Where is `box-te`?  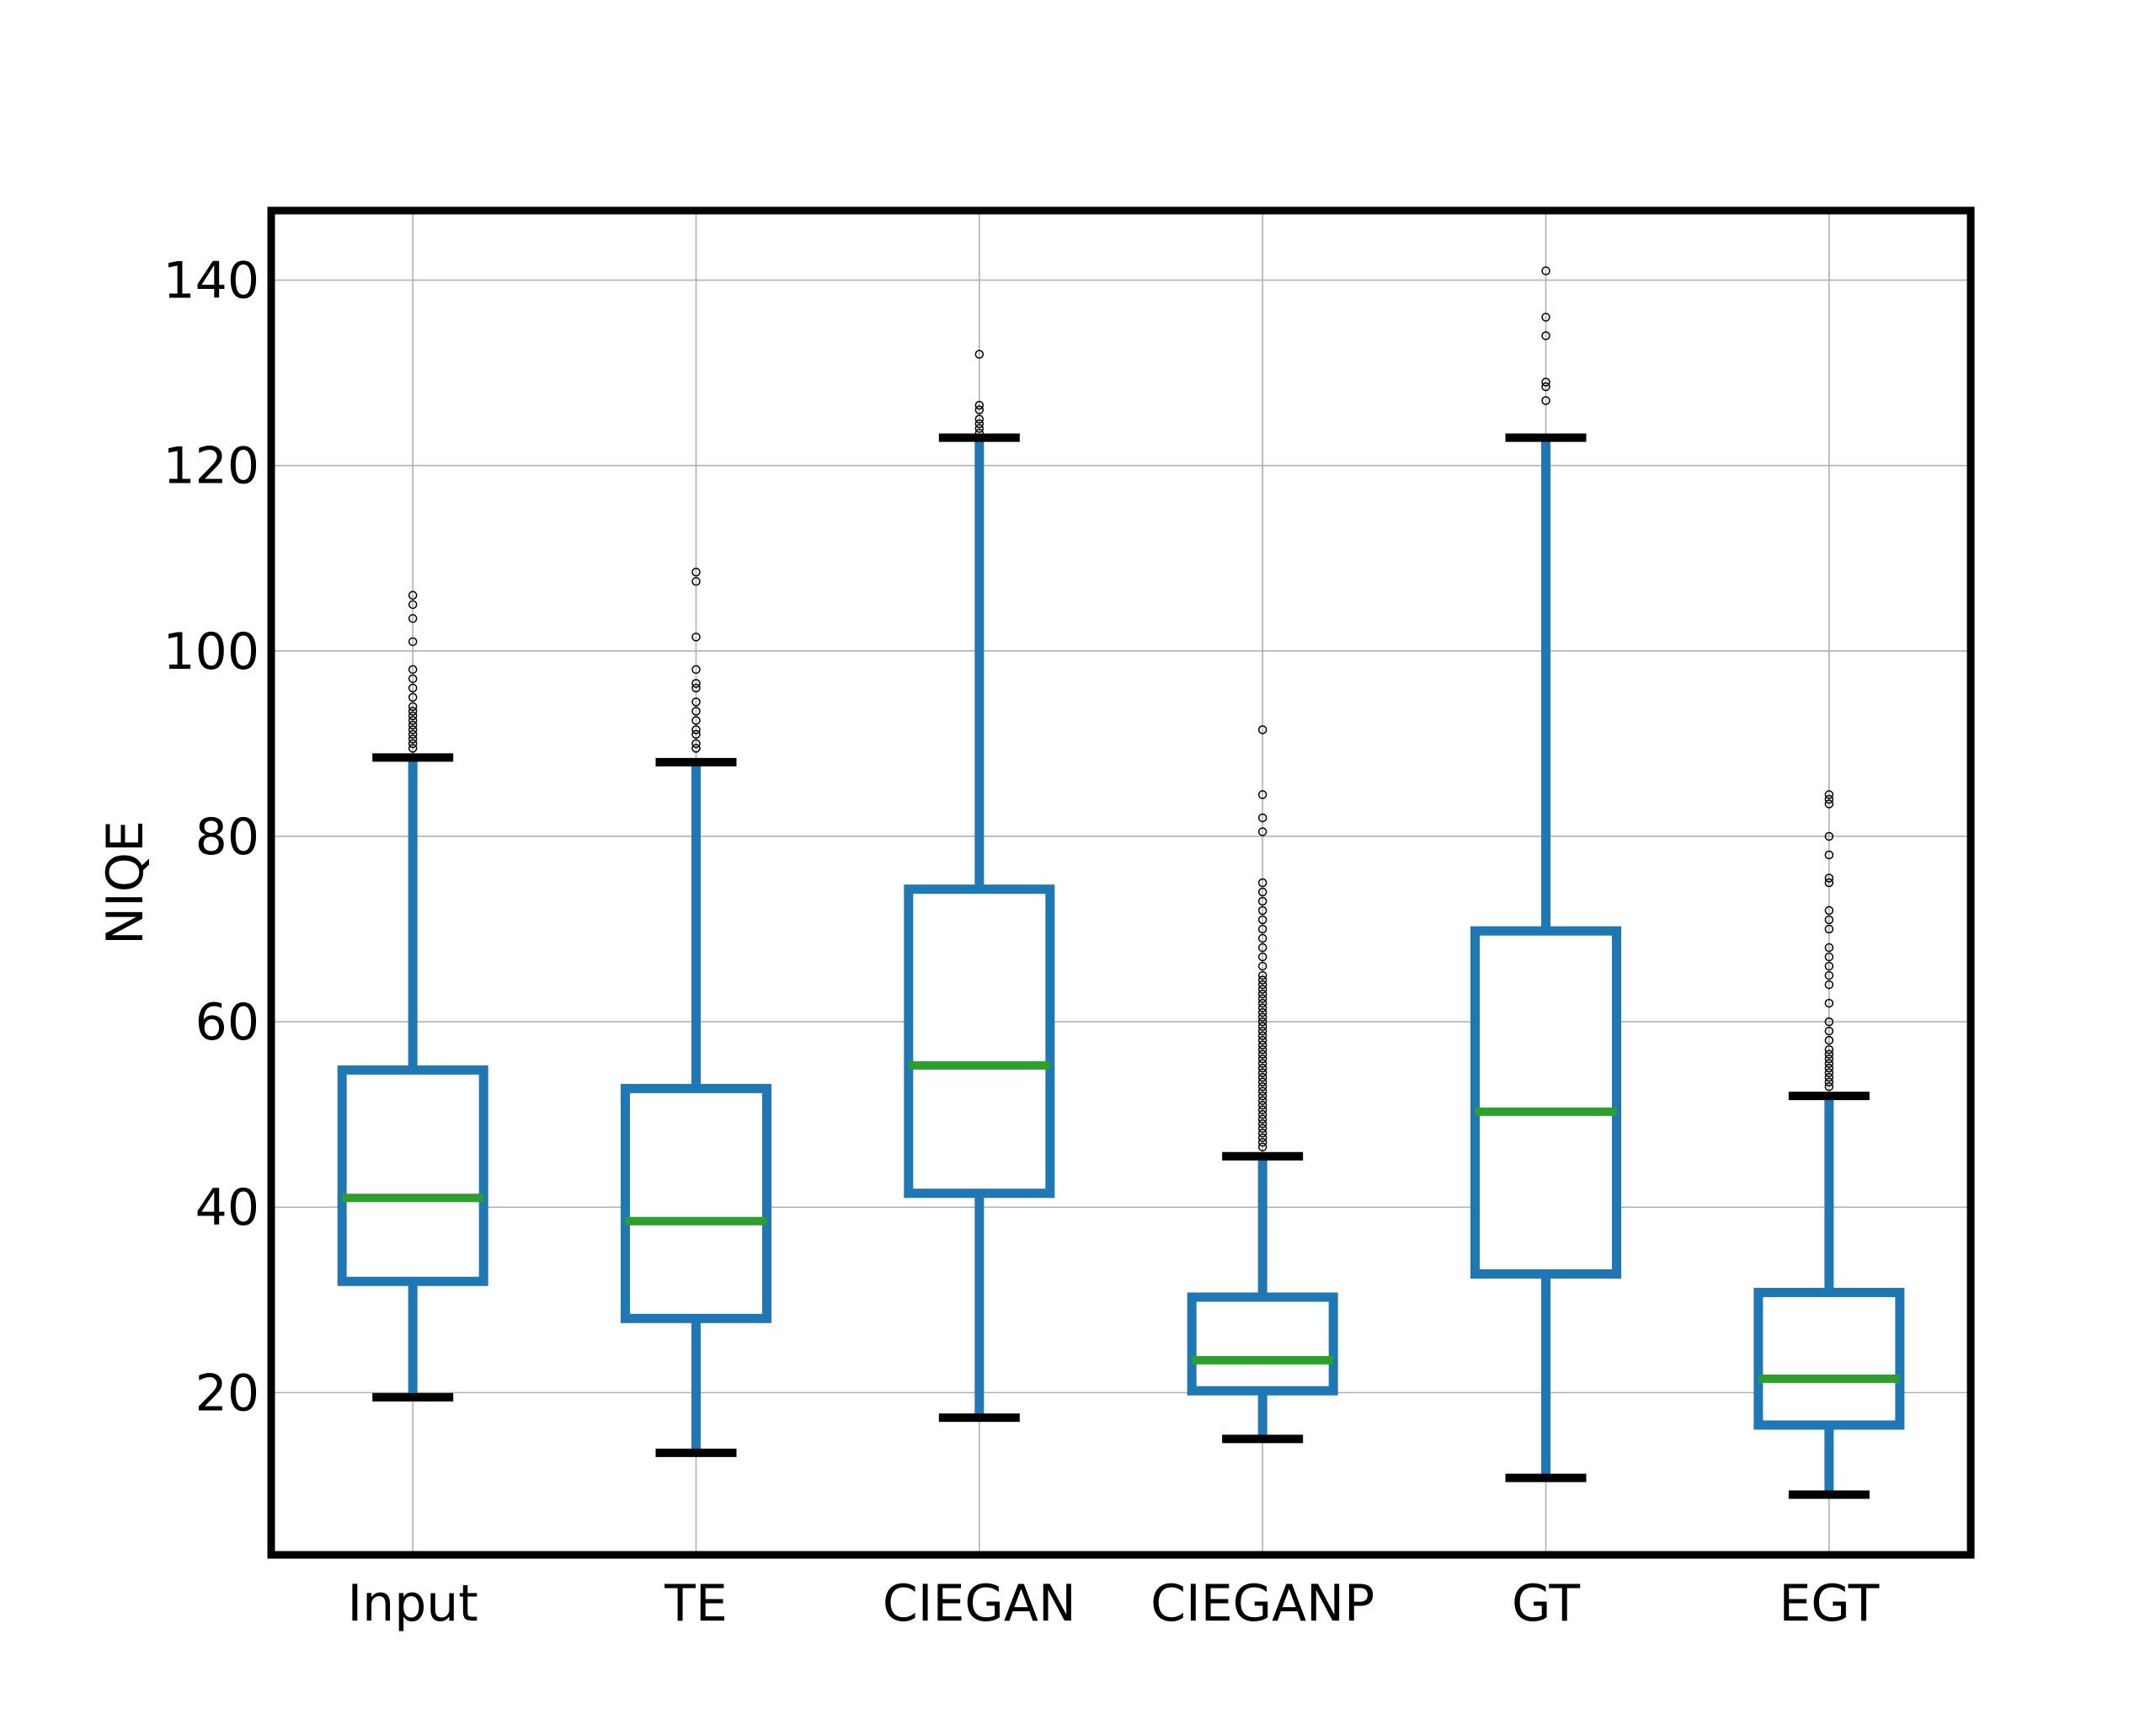
box-te is located at coordinates (696, 1012).